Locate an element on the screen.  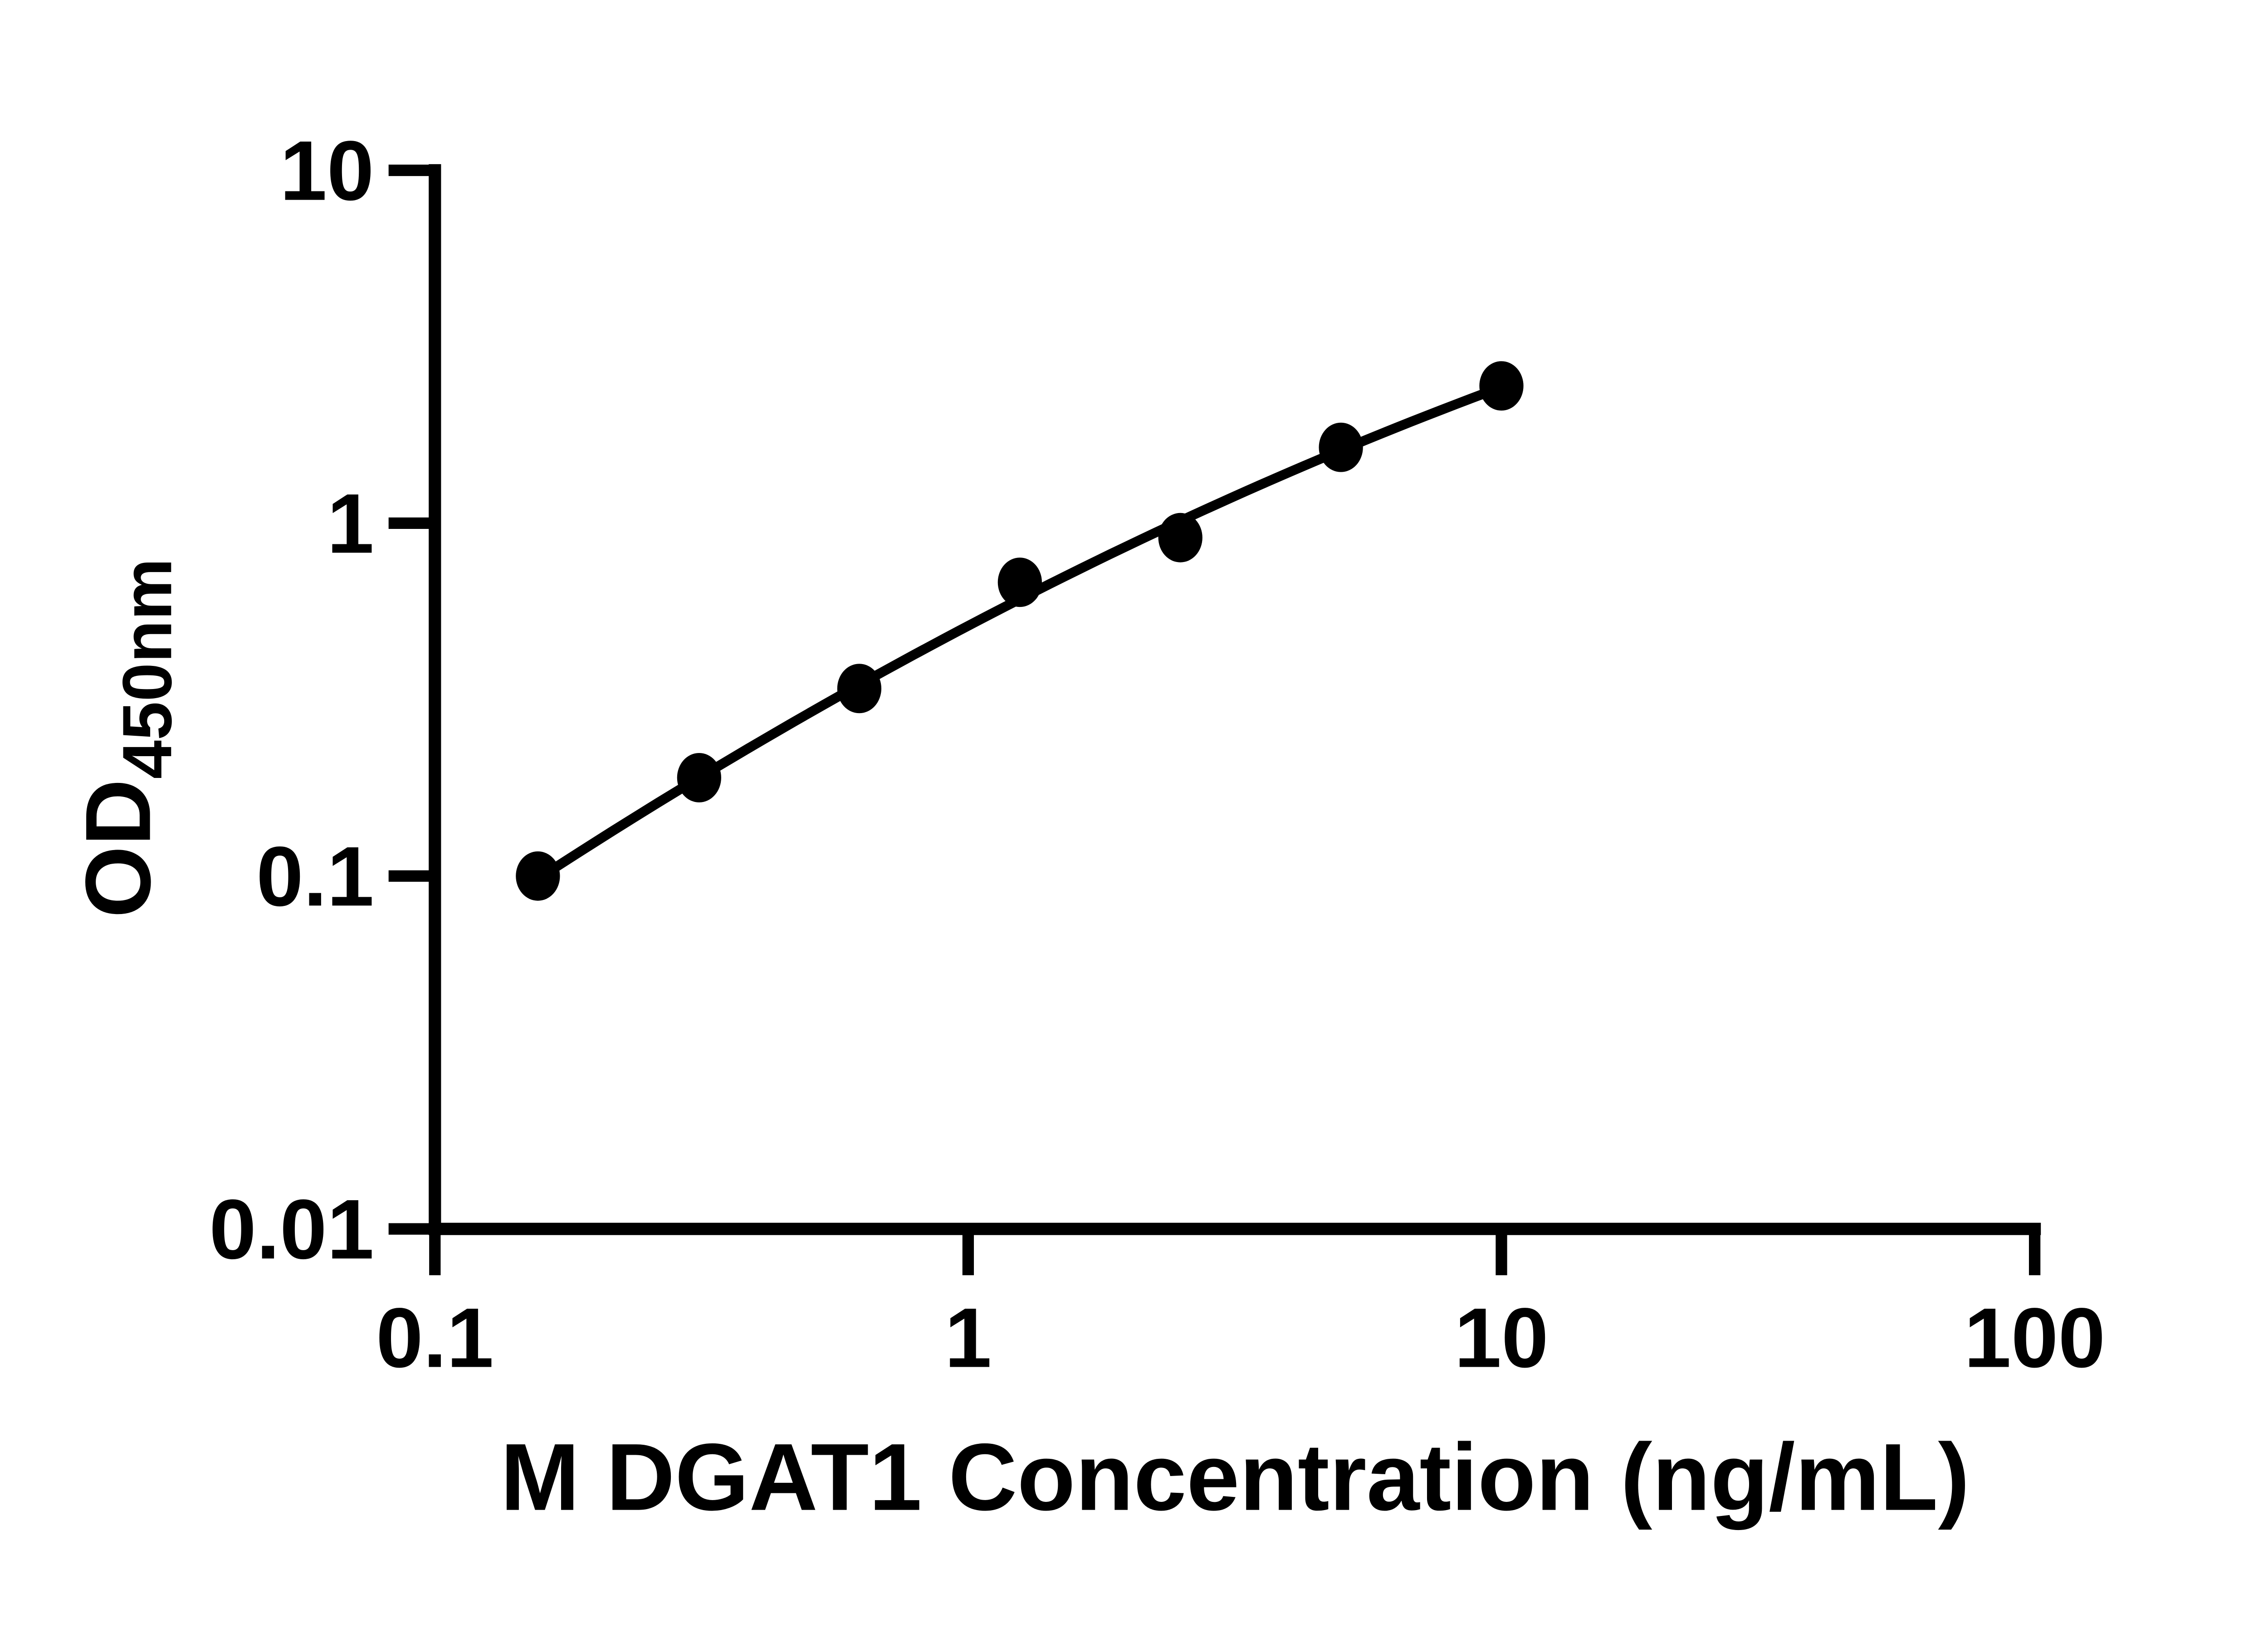
y-axis-title-main: OD is located at coordinates (119, 848).